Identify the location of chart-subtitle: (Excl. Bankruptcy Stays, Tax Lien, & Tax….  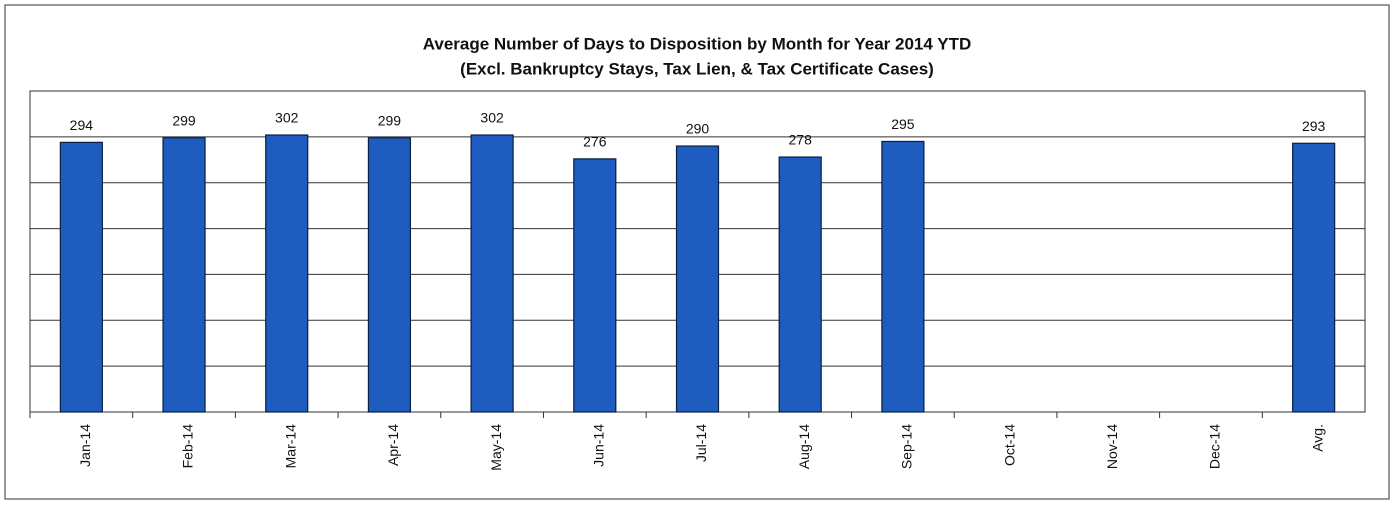
(697, 68).